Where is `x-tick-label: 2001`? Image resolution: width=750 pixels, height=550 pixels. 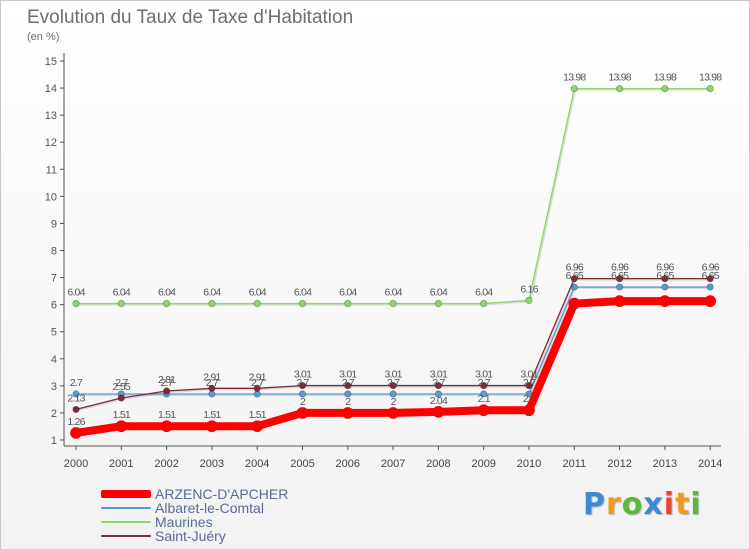 x-tick-label: 2001 is located at coordinates (121, 464).